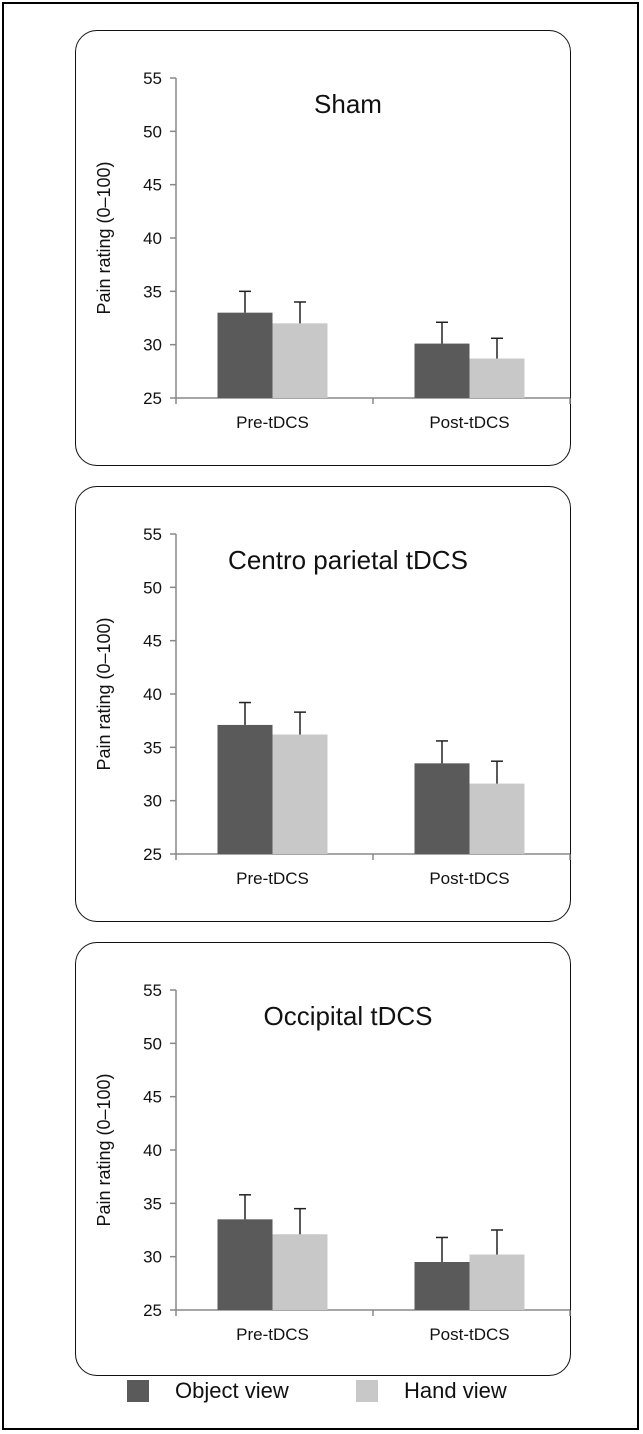 This screenshot has height=1434, width=643. I want to click on legend-label-hand-view: Hand view, so click(455, 1390).